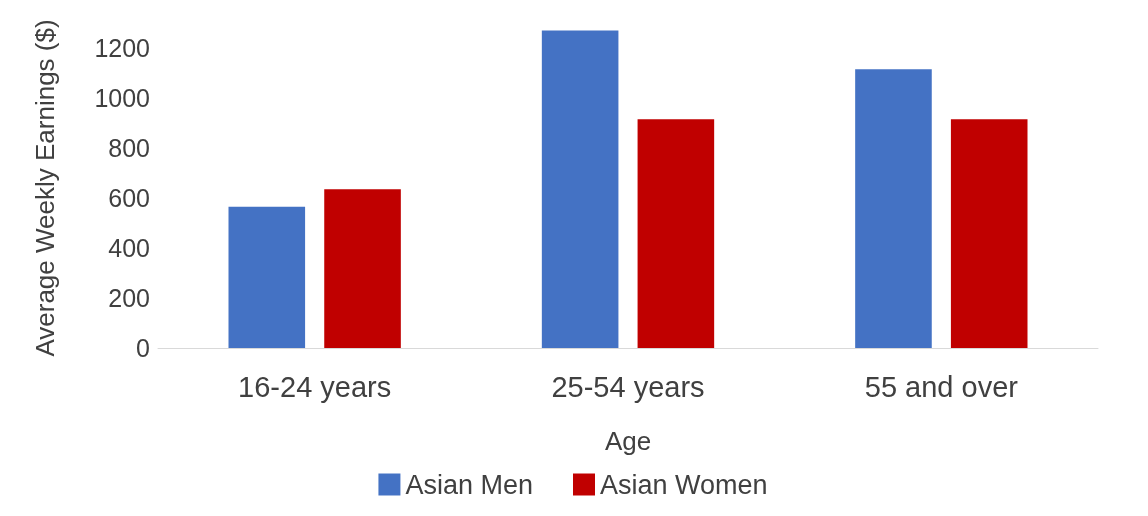 Image resolution: width=1148 pixels, height=516 pixels. What do you see at coordinates (143, 348) in the screenshot?
I see `y-tick-label: 0` at bounding box center [143, 348].